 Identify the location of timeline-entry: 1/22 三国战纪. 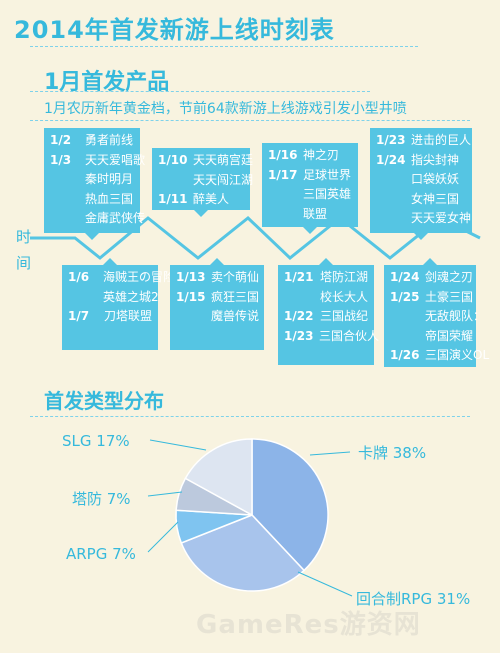
(326, 317).